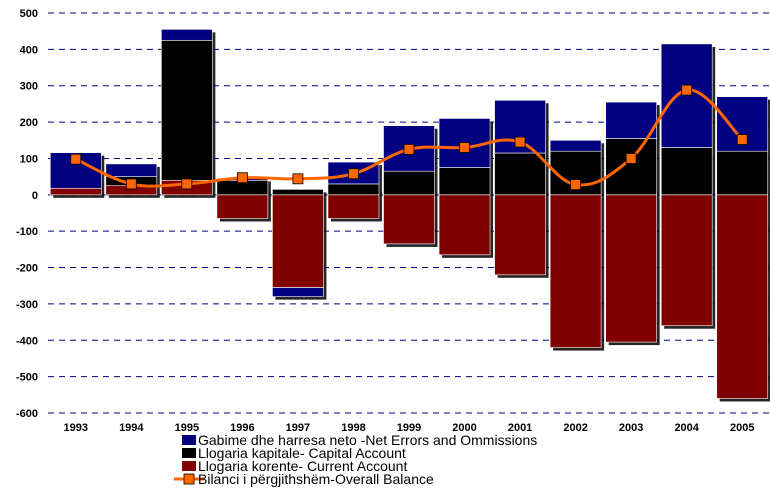 This screenshot has width=770, height=491. What do you see at coordinates (353, 428) in the screenshot?
I see `x-tick-label: 1998` at bounding box center [353, 428].